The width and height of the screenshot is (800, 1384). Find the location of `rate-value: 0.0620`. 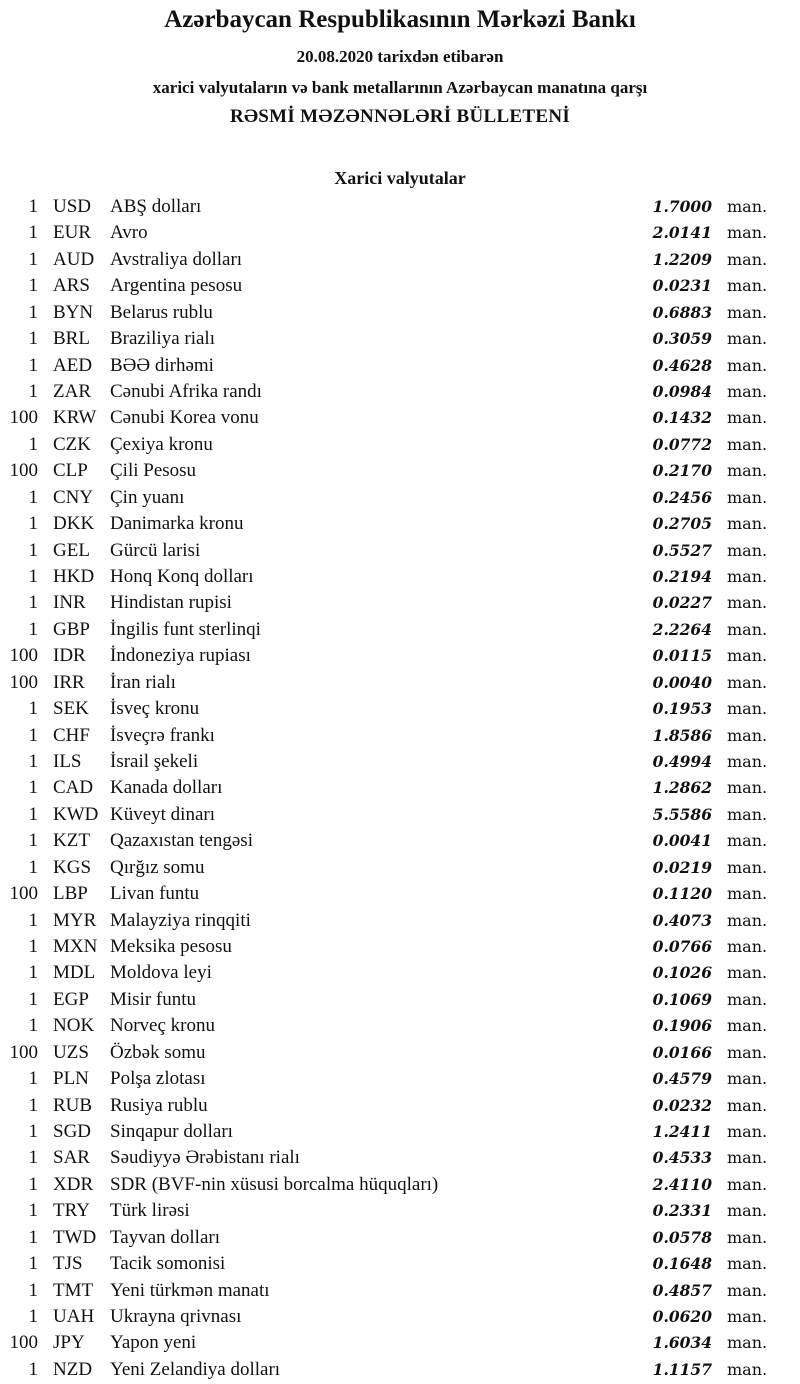

rate-value: 0.0620 is located at coordinates (682, 1317).